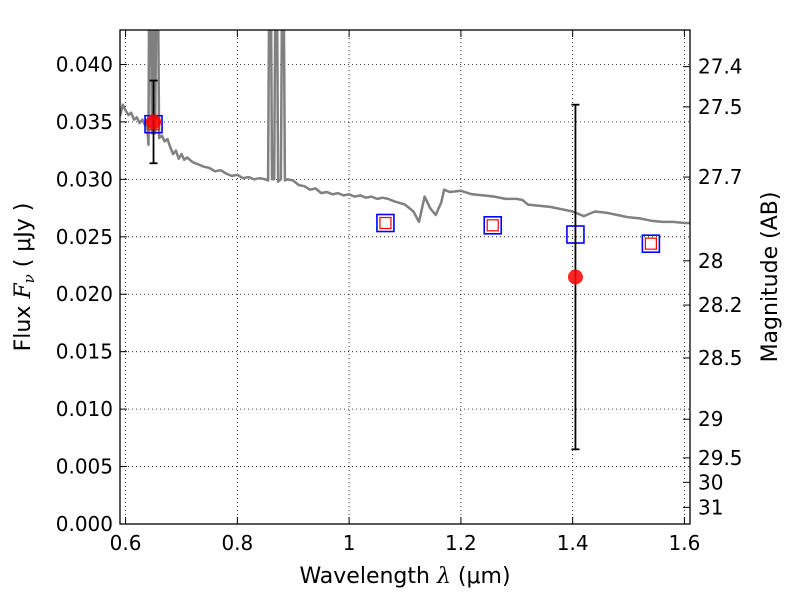  I want to click on x-tick-label: 0.6, so click(126, 543).